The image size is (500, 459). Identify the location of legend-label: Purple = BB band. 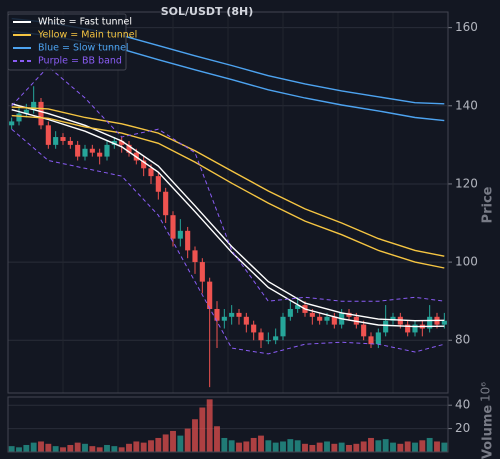
(80, 61).